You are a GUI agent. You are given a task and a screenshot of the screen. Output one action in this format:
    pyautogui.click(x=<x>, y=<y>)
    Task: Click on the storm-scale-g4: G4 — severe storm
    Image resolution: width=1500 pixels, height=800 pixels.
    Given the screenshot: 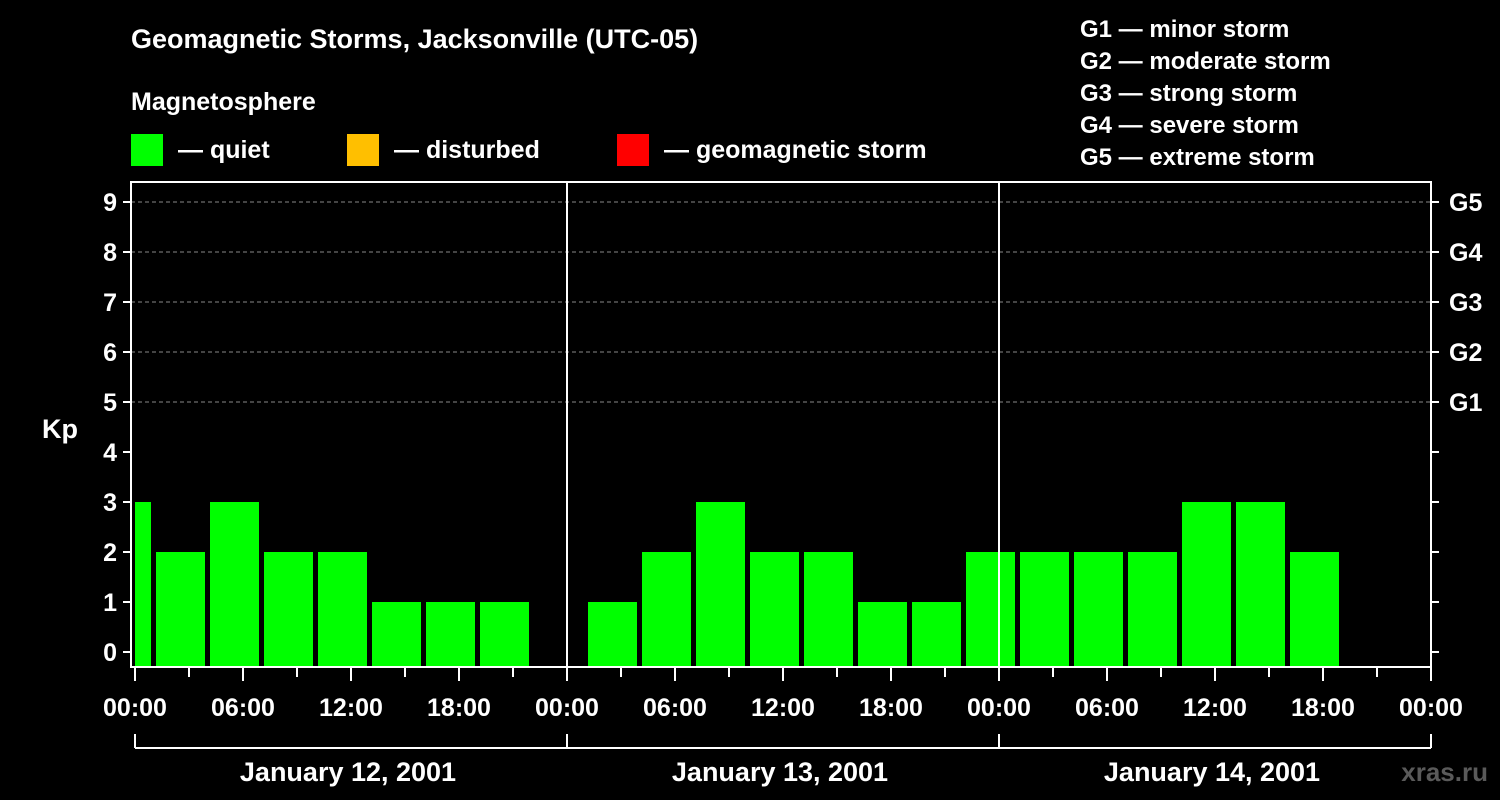 What is the action you would take?
    pyautogui.click(x=1189, y=125)
    